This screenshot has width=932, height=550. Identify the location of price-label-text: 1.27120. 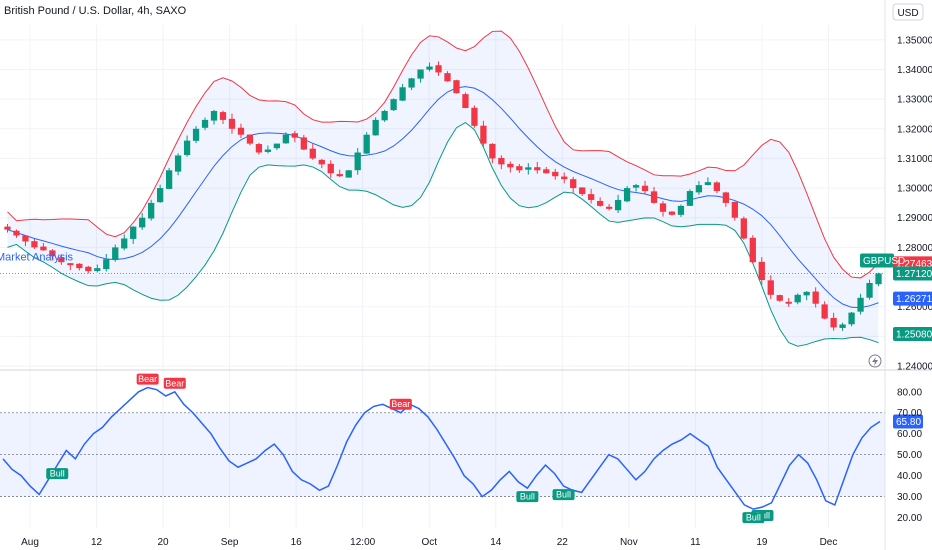
(914, 274).